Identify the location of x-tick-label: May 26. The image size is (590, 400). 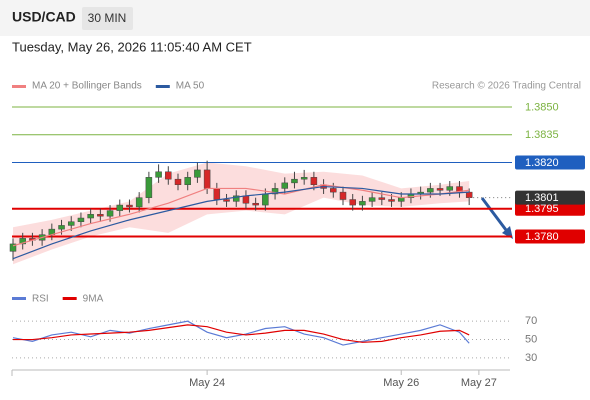
(401, 383).